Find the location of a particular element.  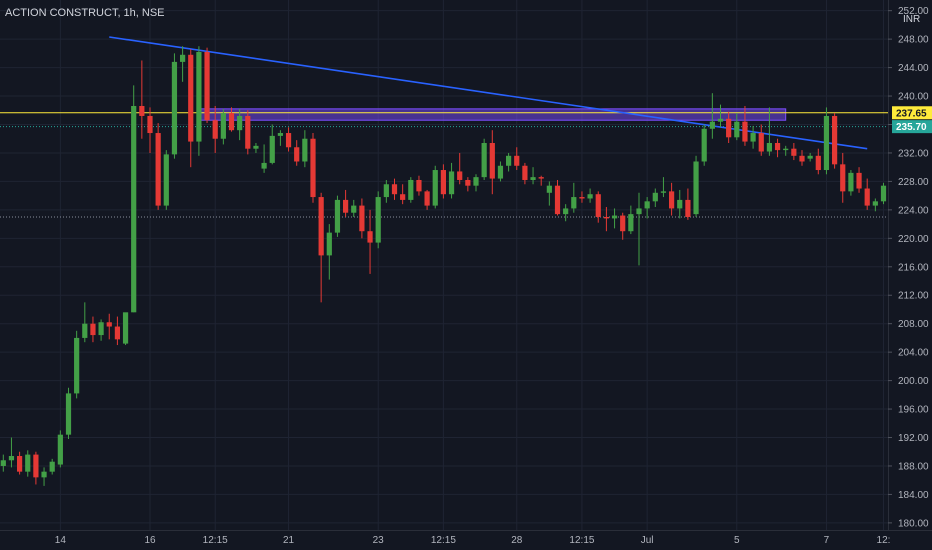

price-tick-label: 216.00 is located at coordinates (913, 267).